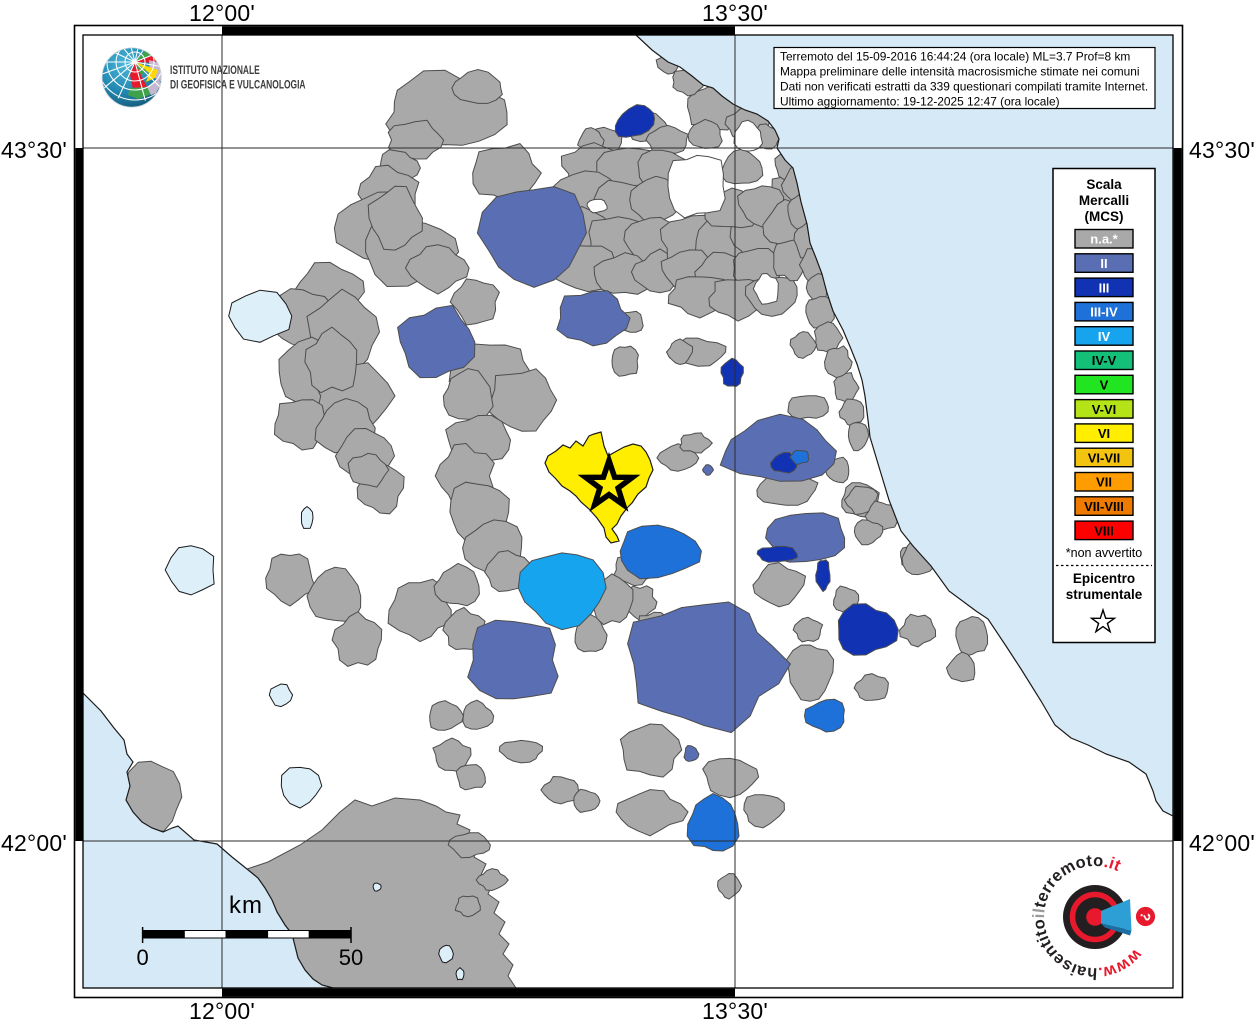 The width and height of the screenshot is (1256, 1024). I want to click on svg-text: *non avvertito, so click(1104, 553).